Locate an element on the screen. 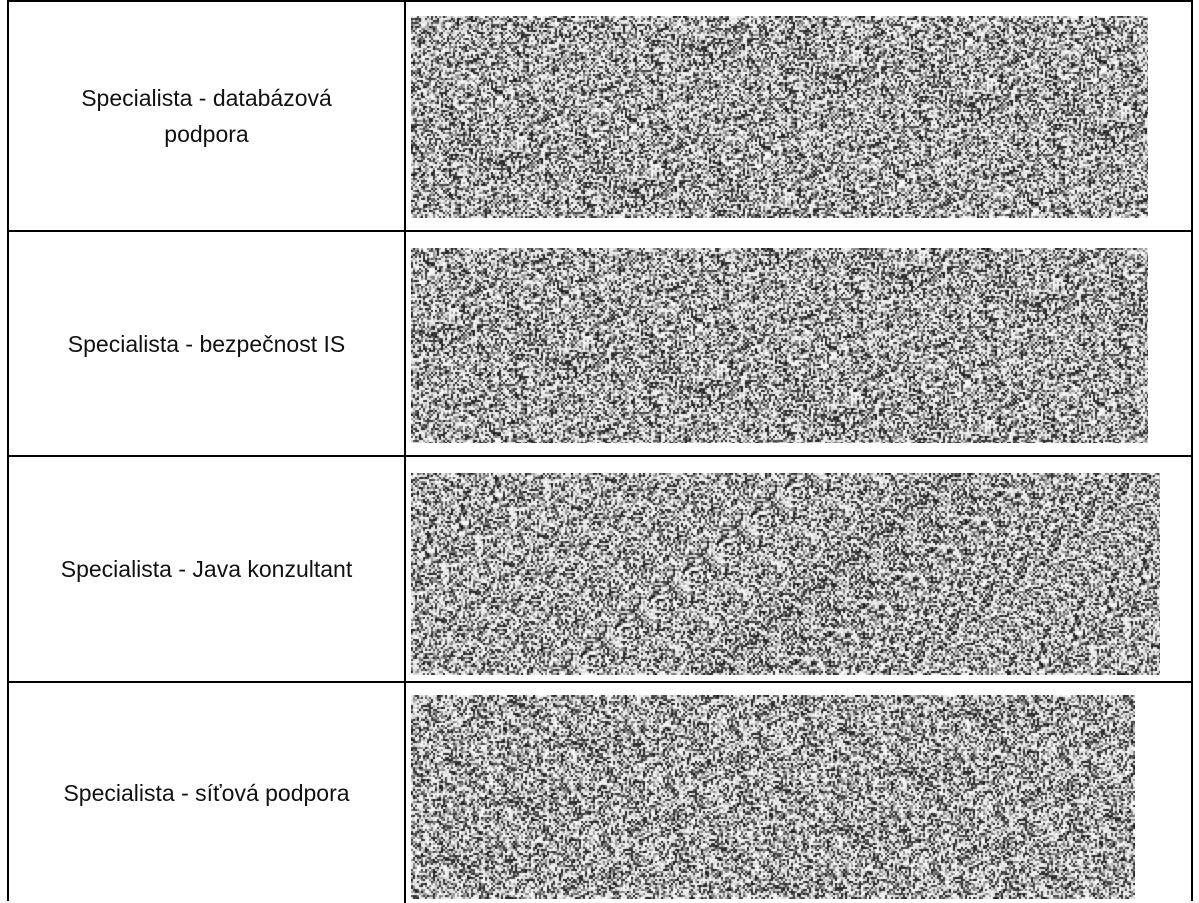  role-label: Specialista - síťová podpora is located at coordinates (206, 793).